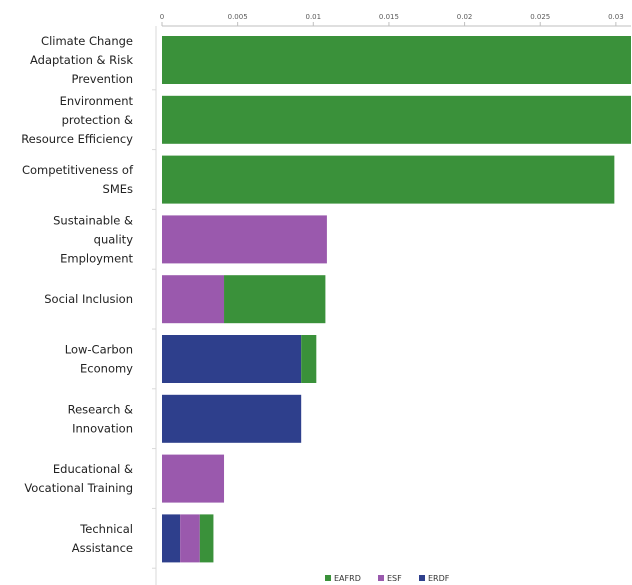 This screenshot has height=585, width=632. Describe the element at coordinates (97, 101) in the screenshot. I see `category-label: Environment` at that location.